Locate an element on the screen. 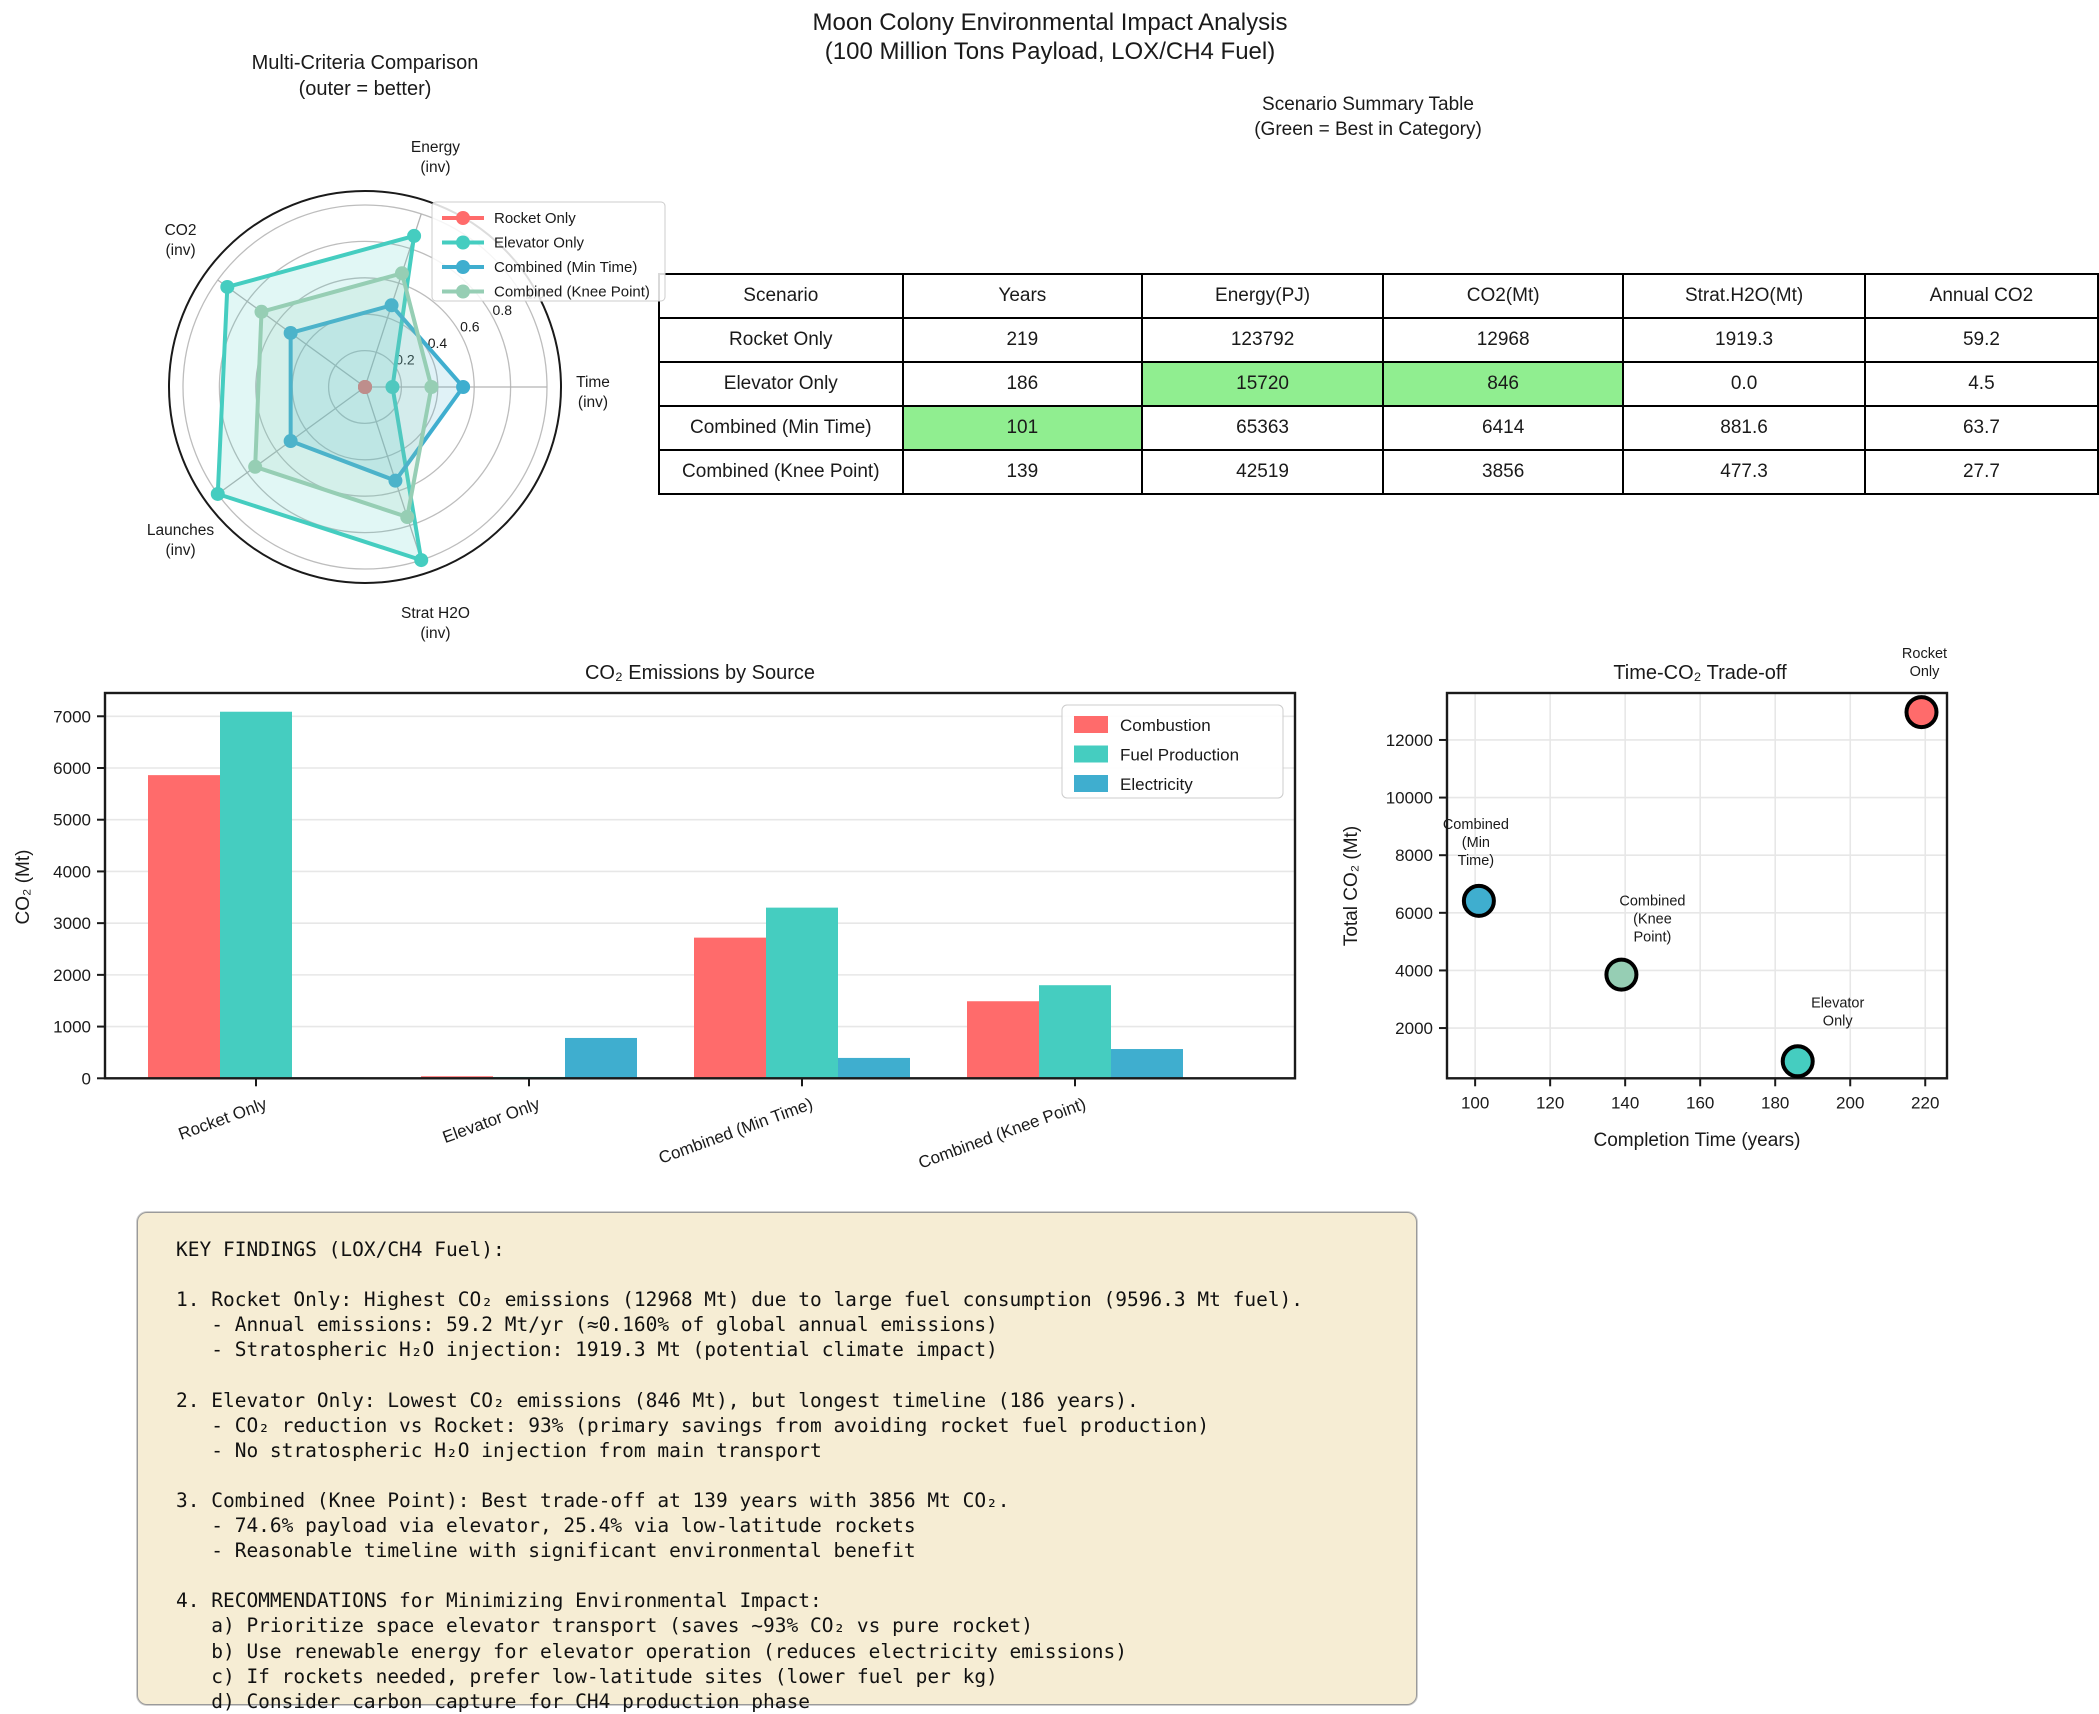 This screenshot has width=2099, height=1714. bar-ytick-label: 5000 is located at coordinates (72, 820).